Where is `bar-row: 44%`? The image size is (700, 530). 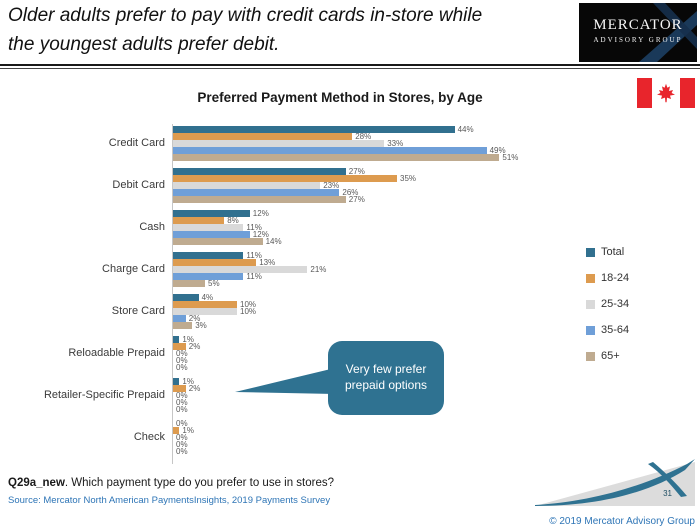 bar-row: 44% is located at coordinates (345, 129).